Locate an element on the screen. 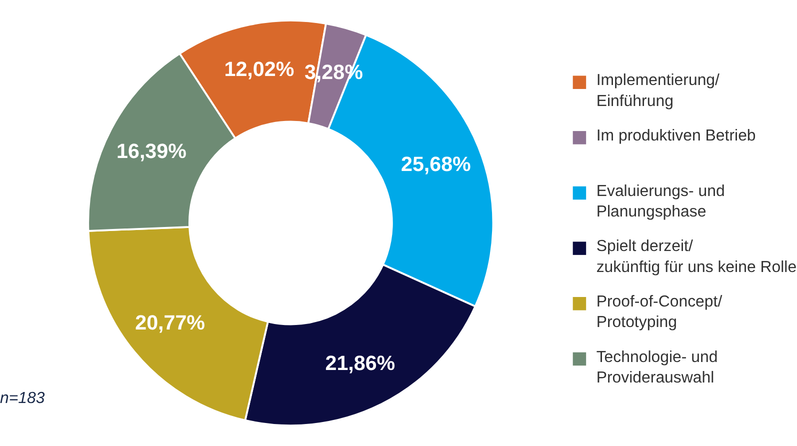 The image size is (797, 446). data-label: 20,77% is located at coordinates (170, 322).